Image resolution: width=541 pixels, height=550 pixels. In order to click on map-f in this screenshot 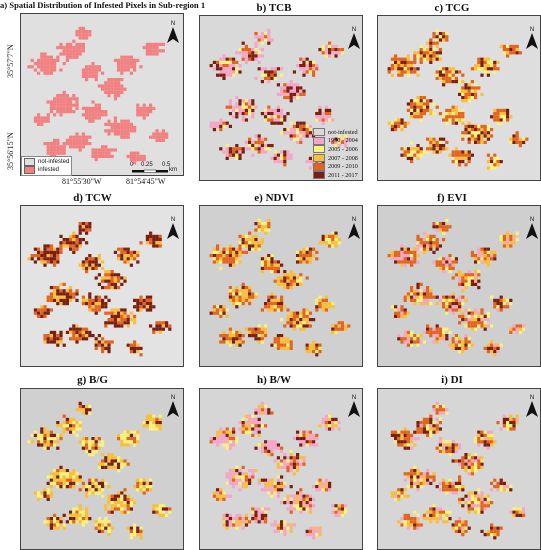, I will do `click(459, 286)`.